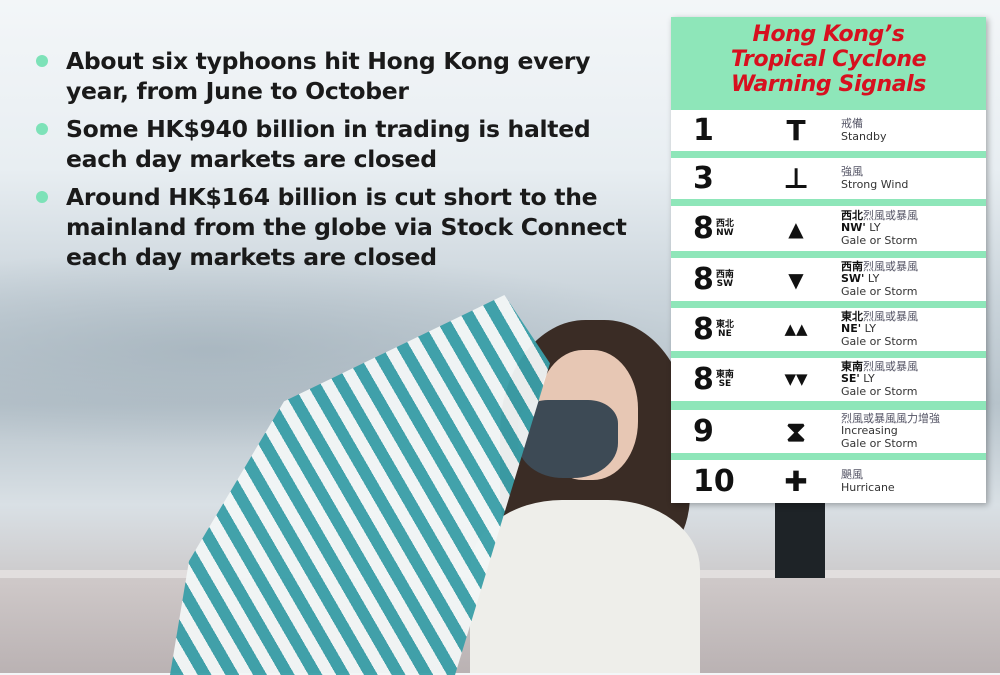  What do you see at coordinates (585, 586) in the screenshot?
I see `person-shirt` at bounding box center [585, 586].